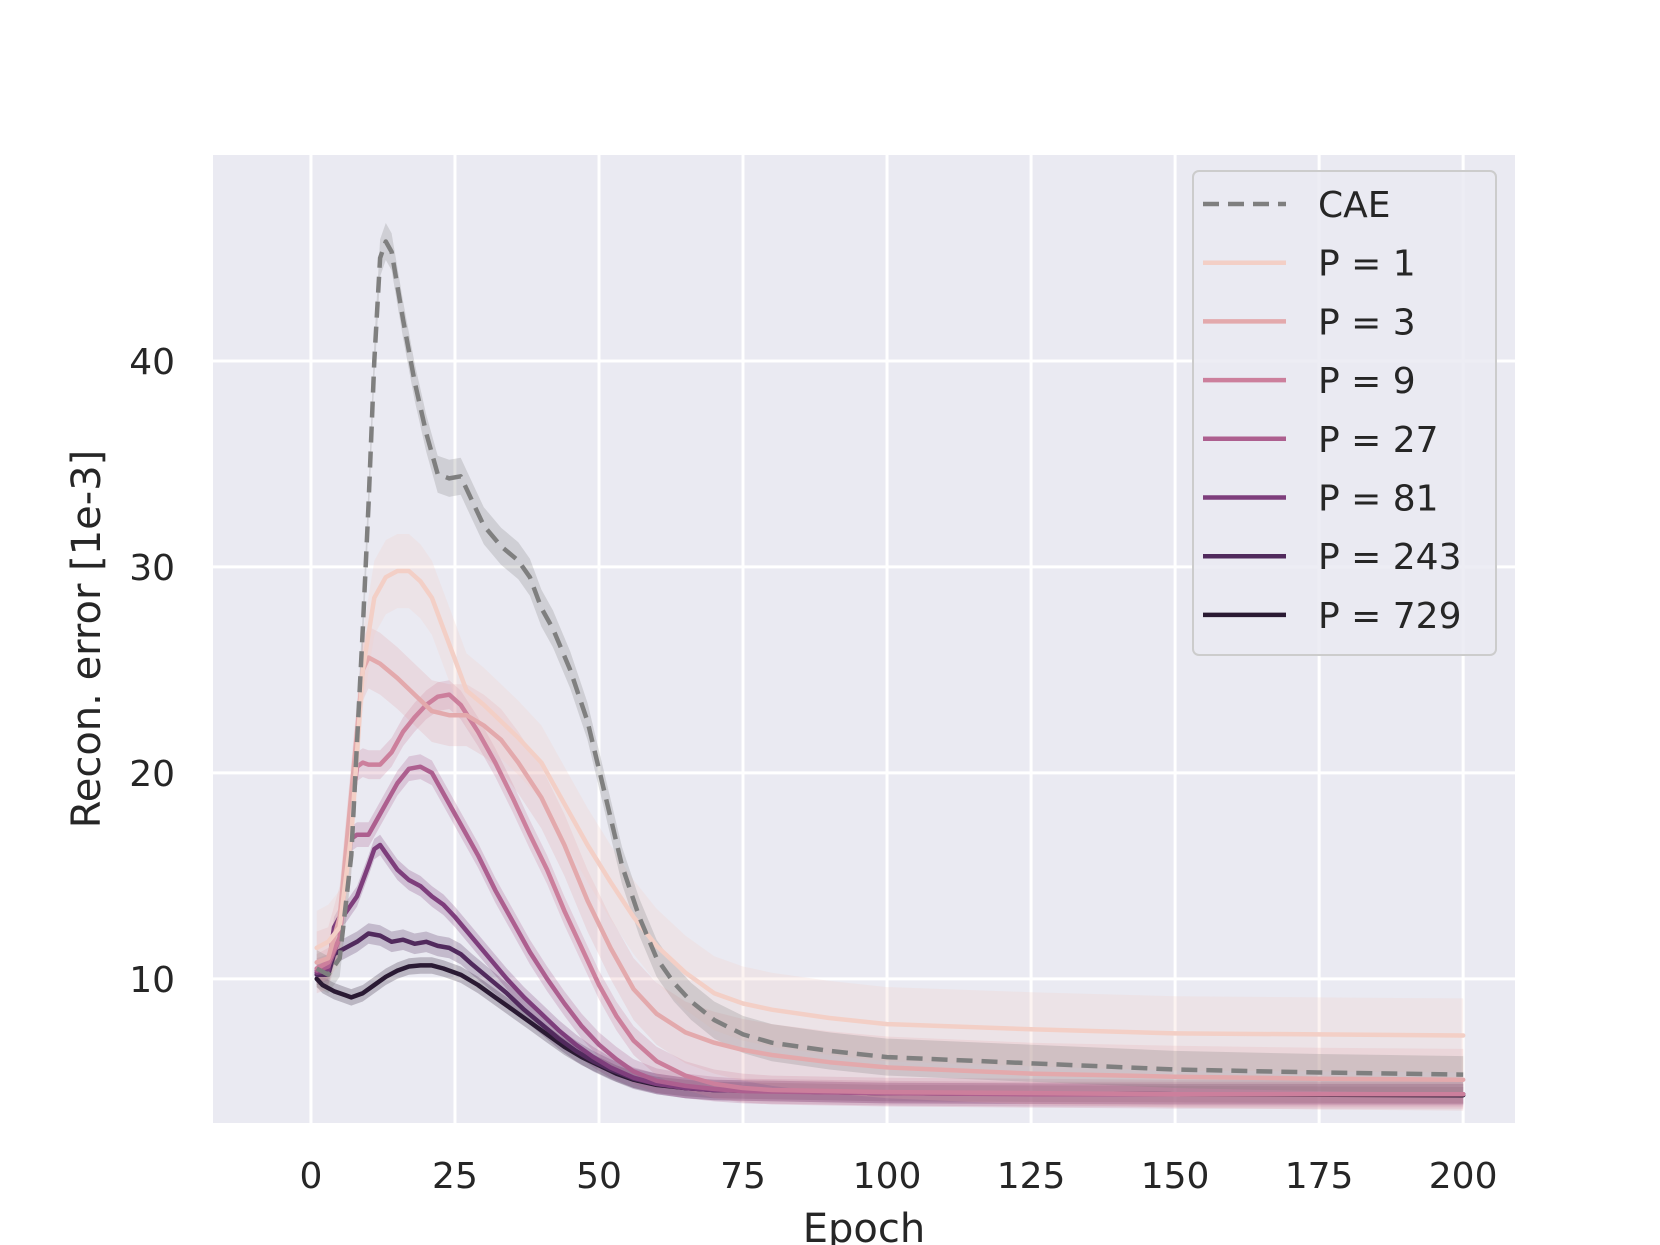  What do you see at coordinates (887, 1176) in the screenshot?
I see `x-tick-label: 100` at bounding box center [887, 1176].